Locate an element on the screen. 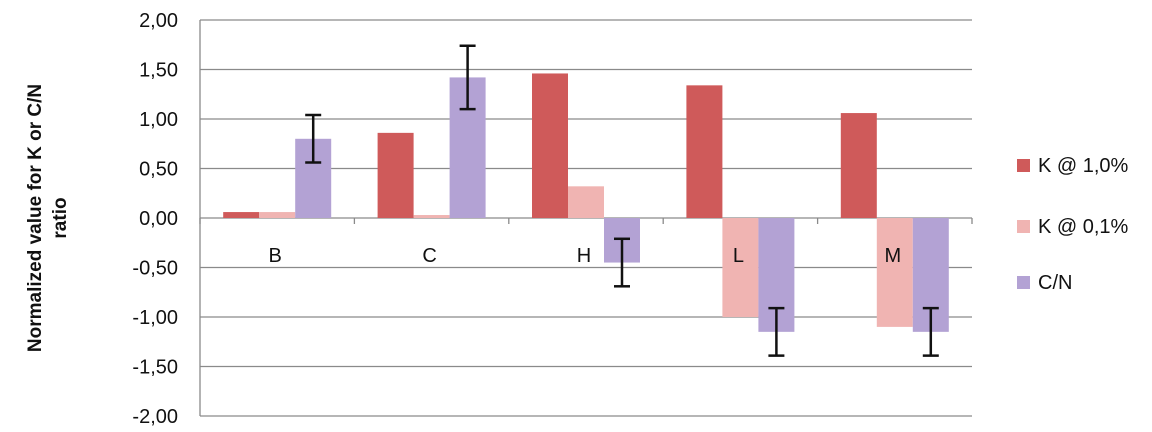 Image resolution: width=1152 pixels, height=432 pixels. y-axis-label-line-1: Normalized value for K or C/N is located at coordinates (35, 218).